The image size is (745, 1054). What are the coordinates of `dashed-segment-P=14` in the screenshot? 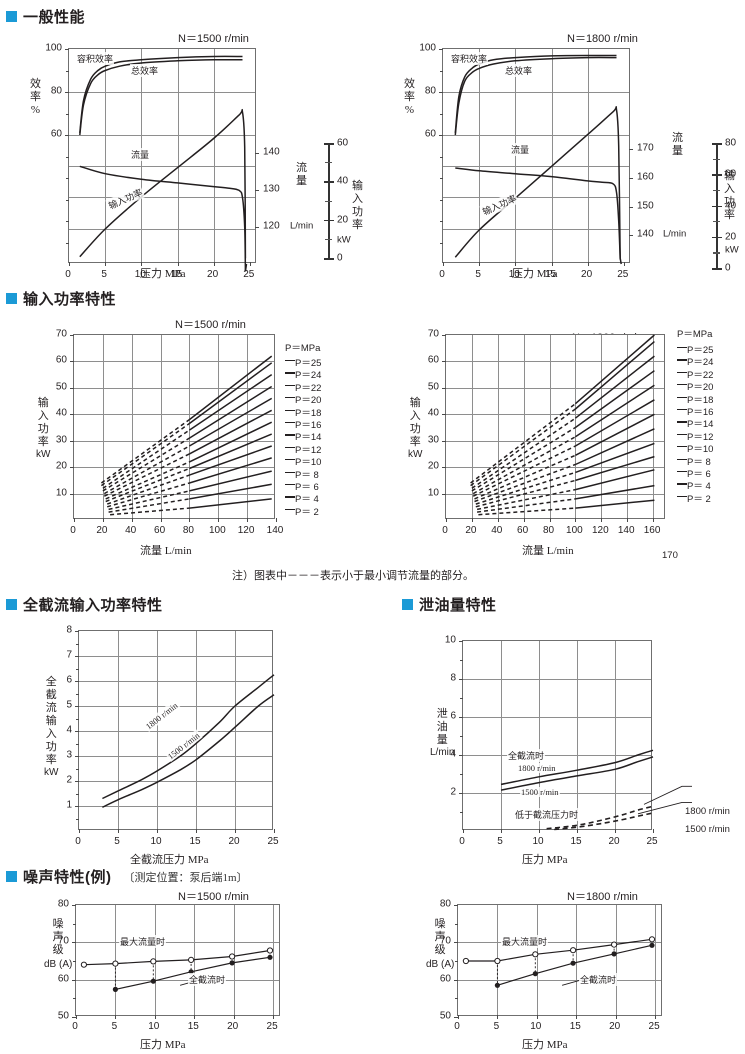 It's located at (525, 477).